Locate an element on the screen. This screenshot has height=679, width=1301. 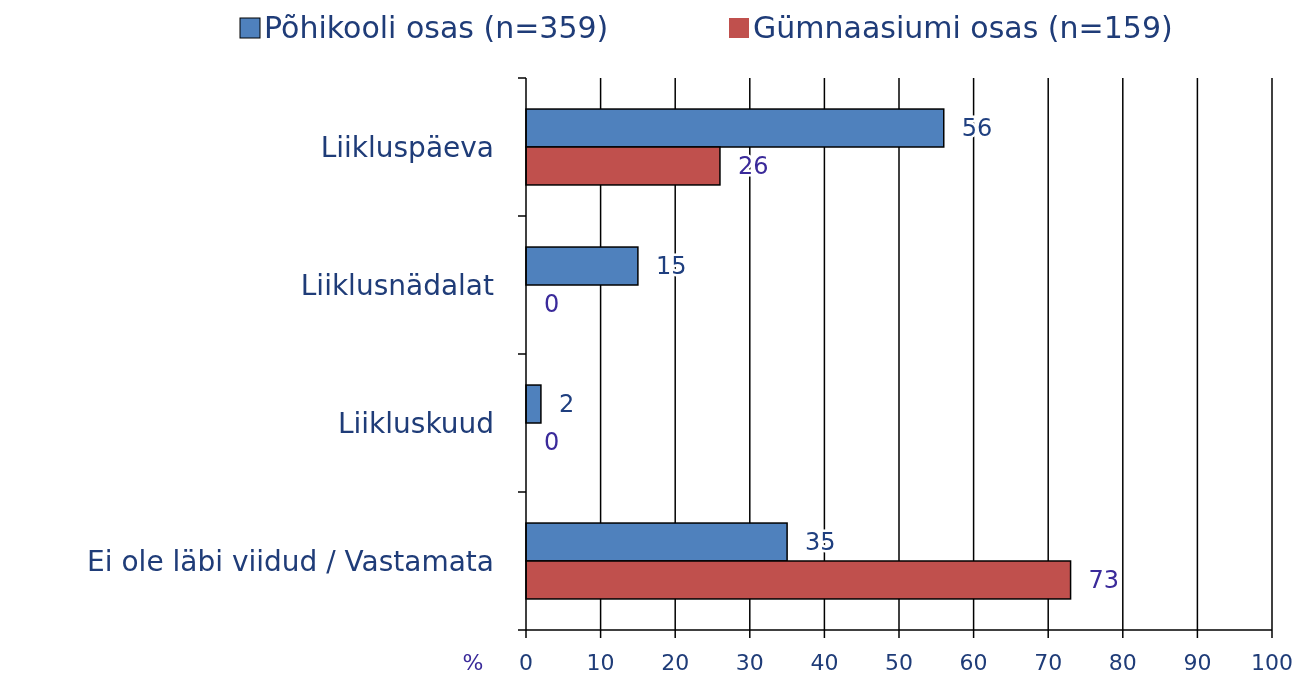
y-tick-label: Ei ole läbi viidud / Vastamata is located at coordinates (290, 561).